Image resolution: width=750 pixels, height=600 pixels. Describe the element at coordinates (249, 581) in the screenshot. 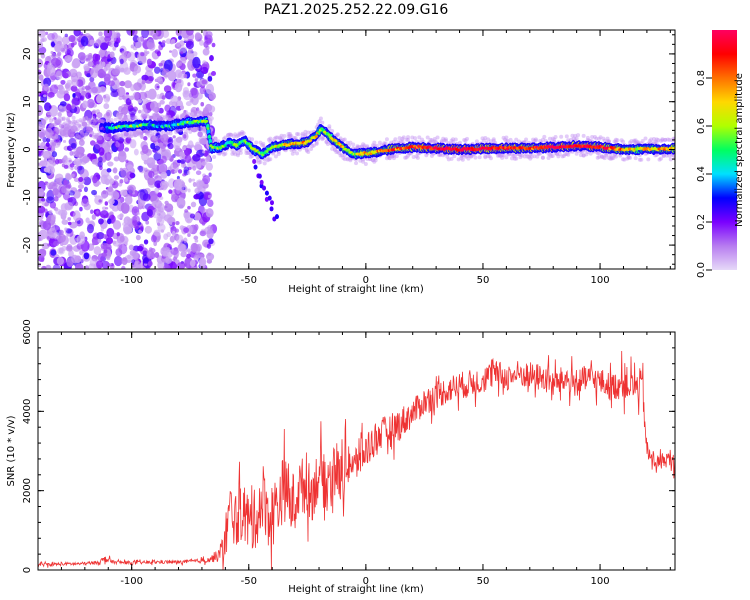

I see `snr-xtick-label: -50` at that location.